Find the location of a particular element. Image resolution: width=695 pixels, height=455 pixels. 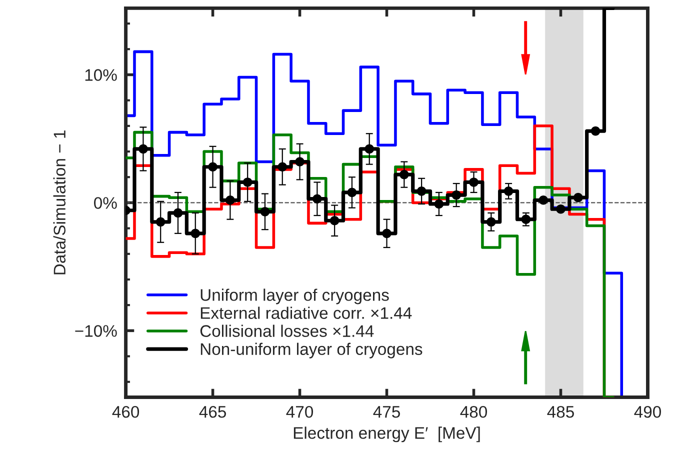

x-tick-label: 470 is located at coordinates (300, 412).